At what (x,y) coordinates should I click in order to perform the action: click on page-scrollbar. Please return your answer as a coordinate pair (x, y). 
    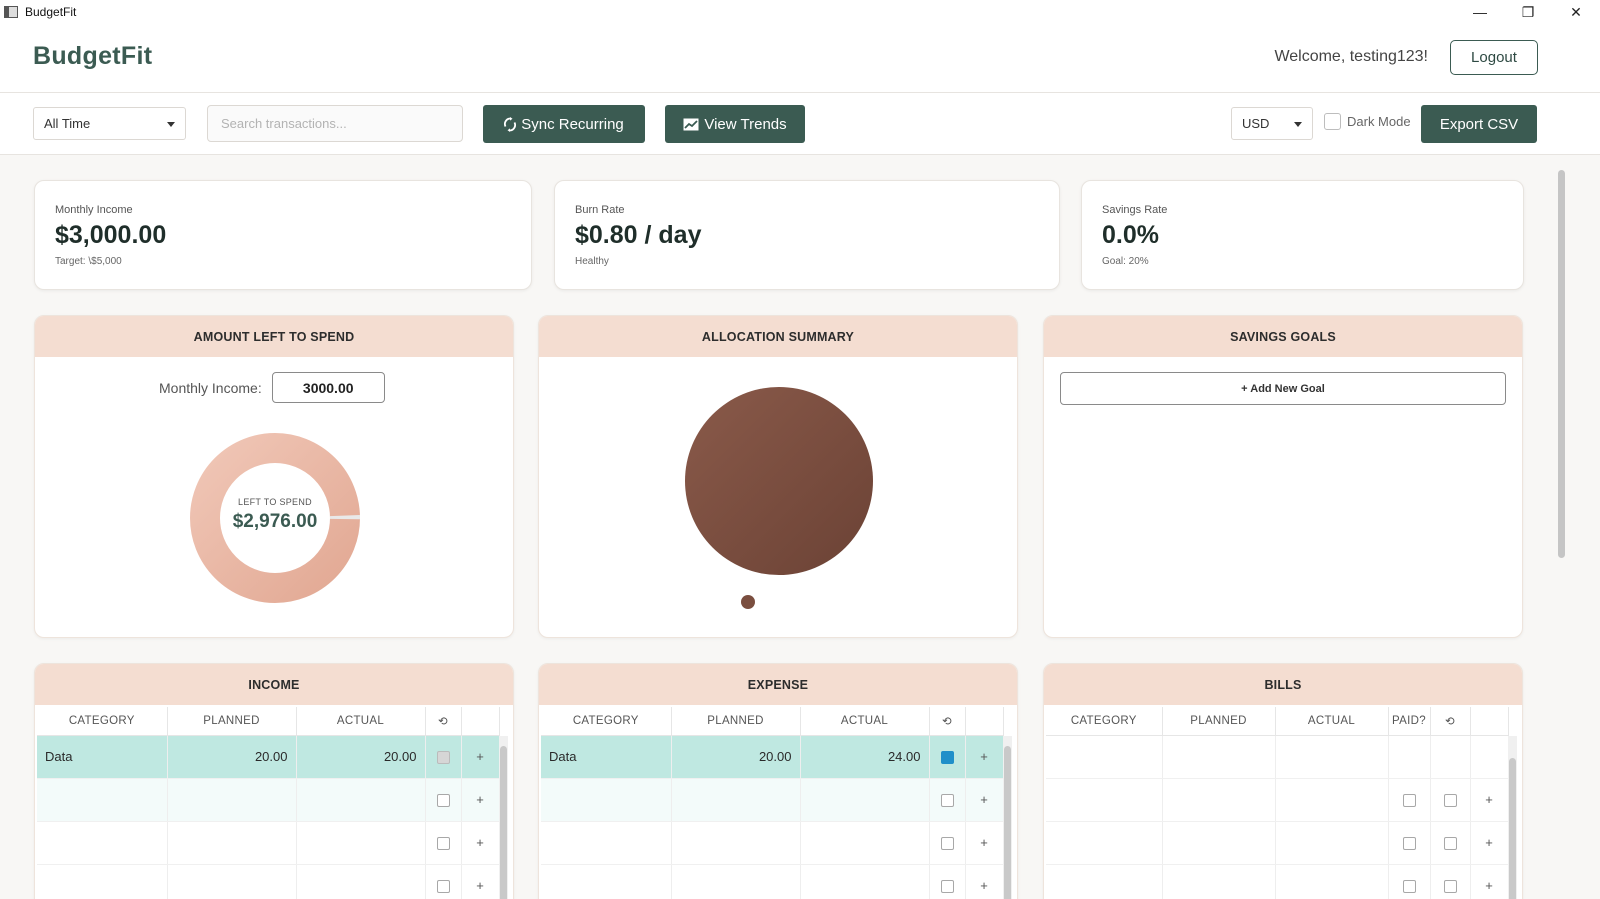
    Looking at the image, I should click on (1561, 529).